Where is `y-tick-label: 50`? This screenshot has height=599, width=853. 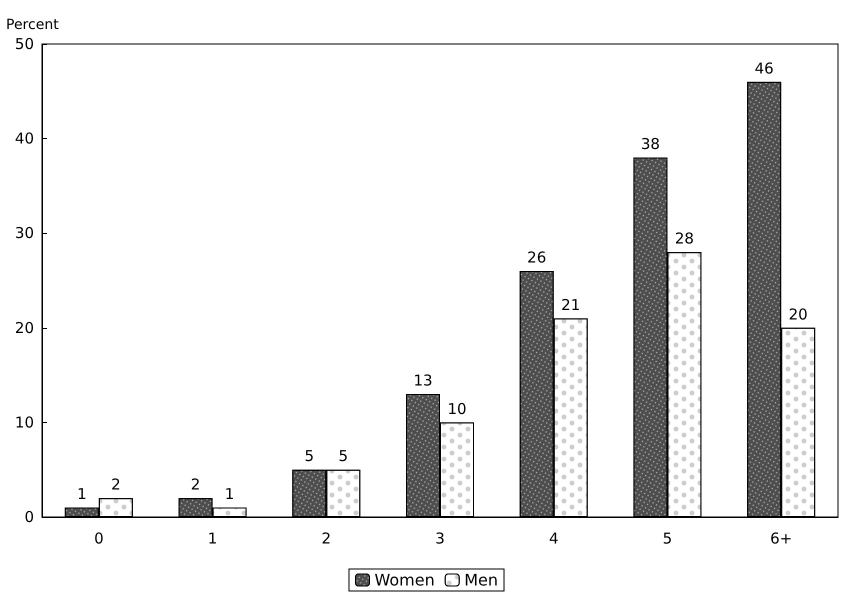 y-tick-label: 50 is located at coordinates (24, 44).